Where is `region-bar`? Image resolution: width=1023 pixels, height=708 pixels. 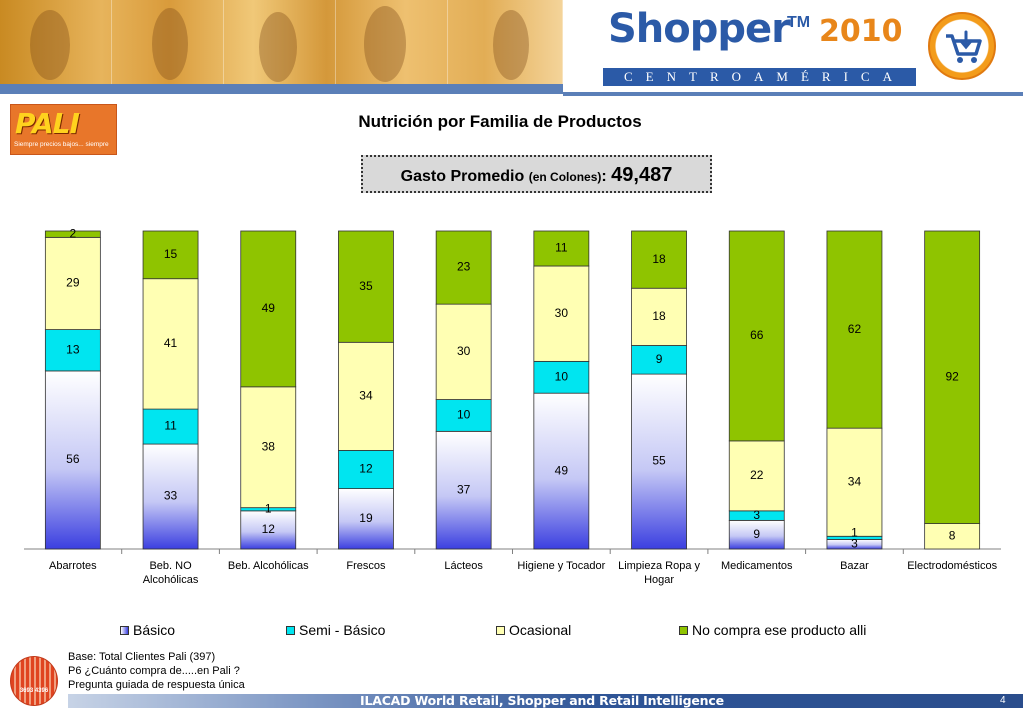 region-bar is located at coordinates (759, 77).